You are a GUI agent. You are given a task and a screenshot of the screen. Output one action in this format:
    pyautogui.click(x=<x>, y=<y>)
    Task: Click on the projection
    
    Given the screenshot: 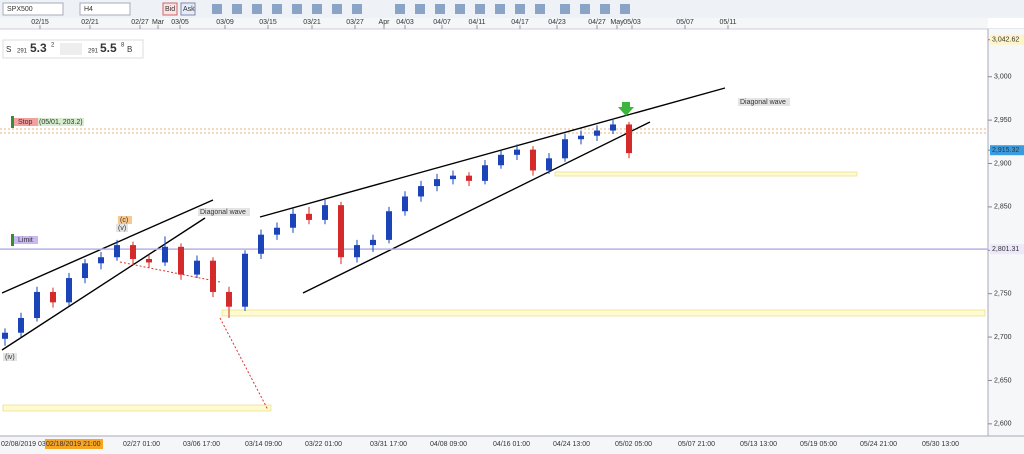 What is the action you would take?
    pyautogui.click(x=244, y=364)
    